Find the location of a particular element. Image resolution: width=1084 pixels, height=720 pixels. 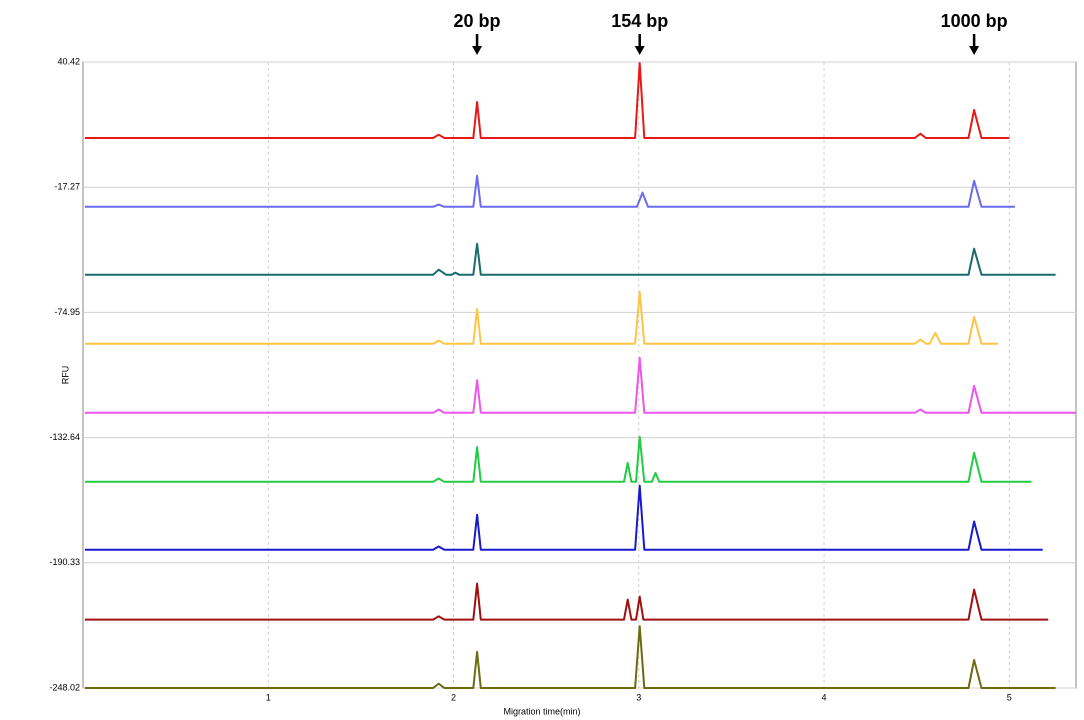

y-tick-label: -248.02 is located at coordinates (64, 687).